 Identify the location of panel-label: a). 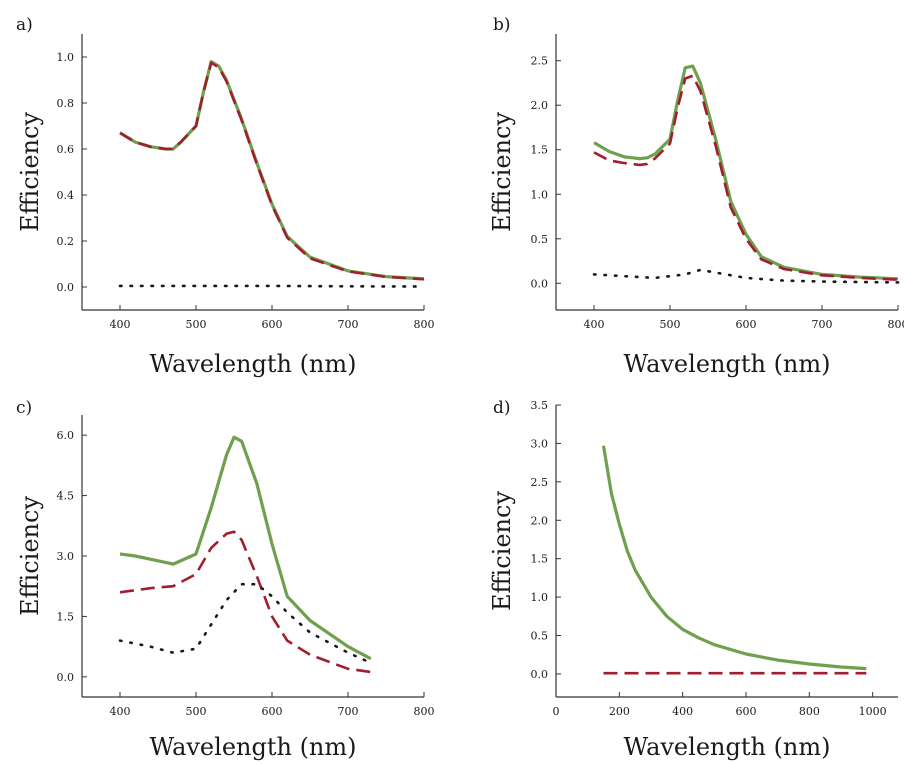
(24, 25).